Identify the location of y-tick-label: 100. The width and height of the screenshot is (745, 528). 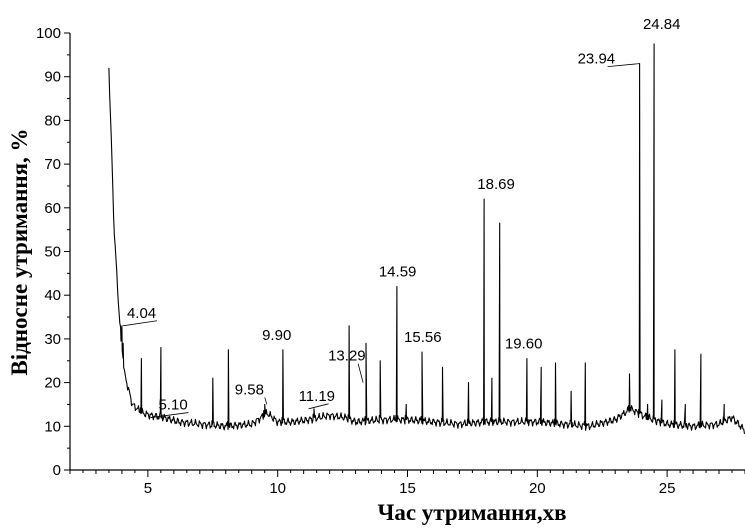
(48, 33).